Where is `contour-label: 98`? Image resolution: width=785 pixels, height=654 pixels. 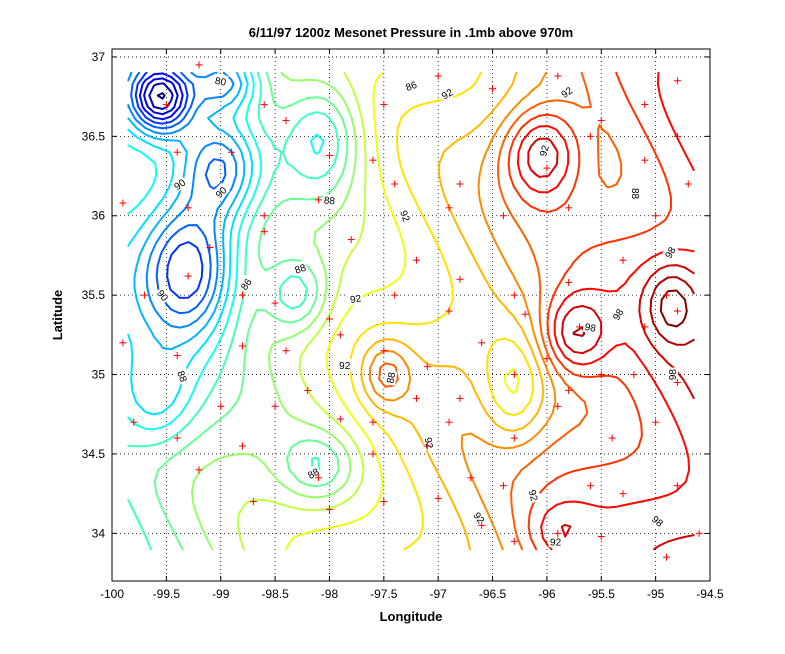 contour-label: 98 is located at coordinates (590, 327).